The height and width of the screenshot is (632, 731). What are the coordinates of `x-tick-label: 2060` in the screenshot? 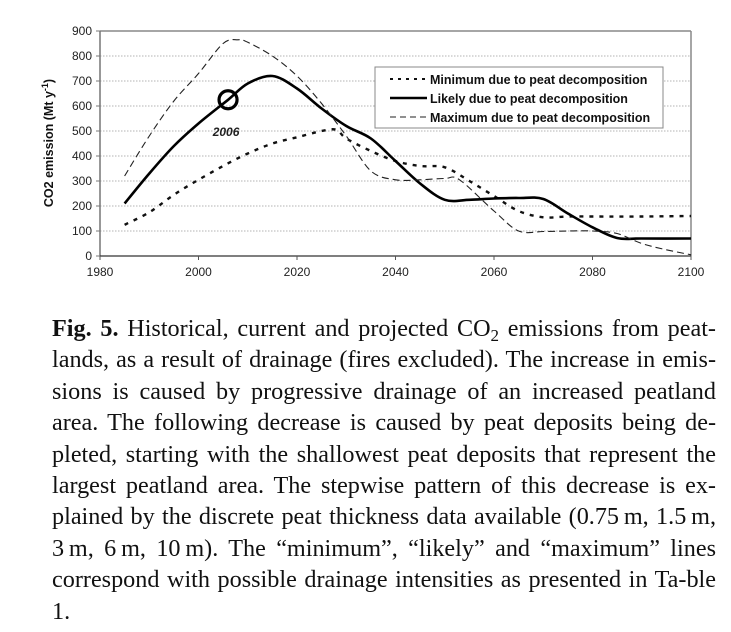 It's located at (494, 272).